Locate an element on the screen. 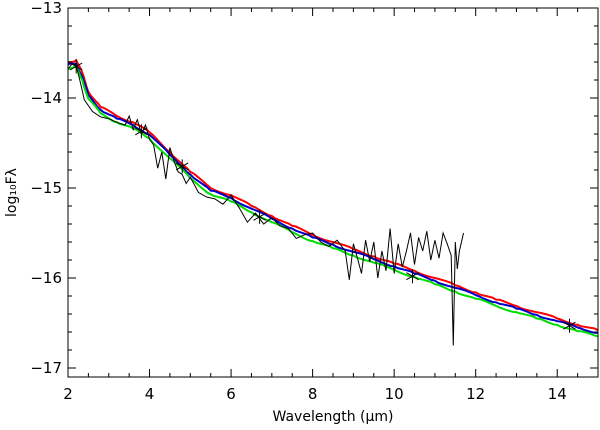 The width and height of the screenshot is (600, 430). y-tick-label: −15 is located at coordinates (46, 188).